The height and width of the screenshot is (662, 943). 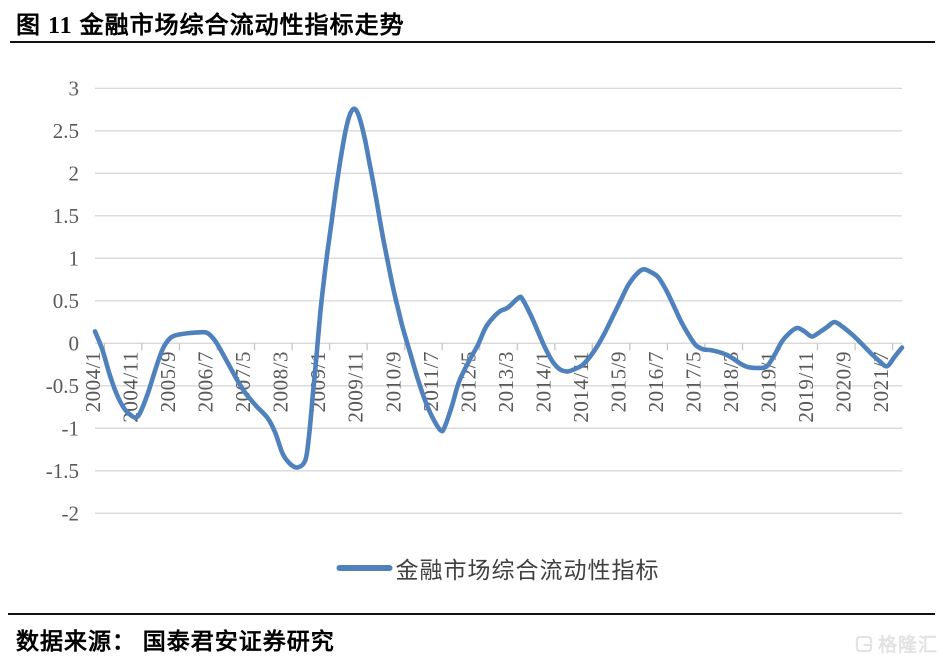 I want to click on svg-text: 2011/7, so click(x=431, y=381).